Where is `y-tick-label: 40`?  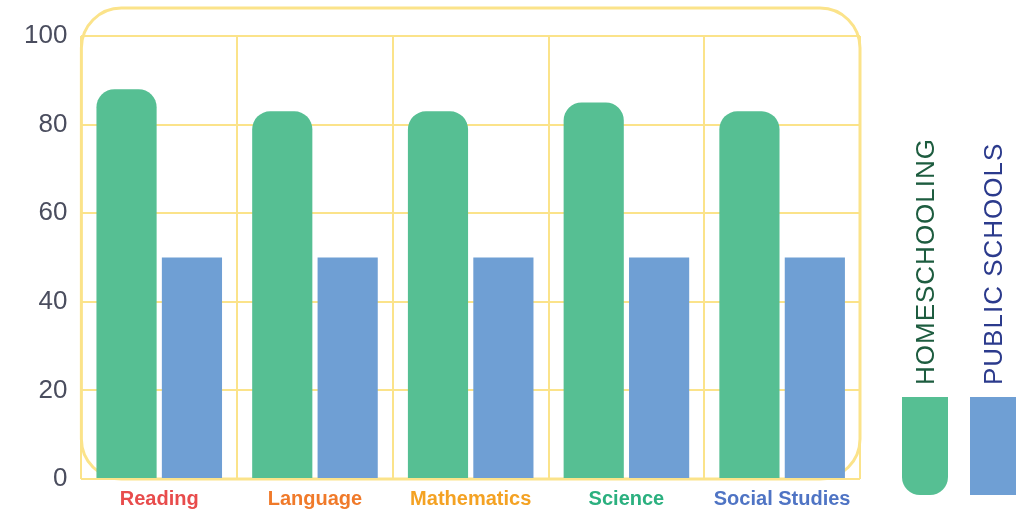 y-tick-label: 40 is located at coordinates (53, 299).